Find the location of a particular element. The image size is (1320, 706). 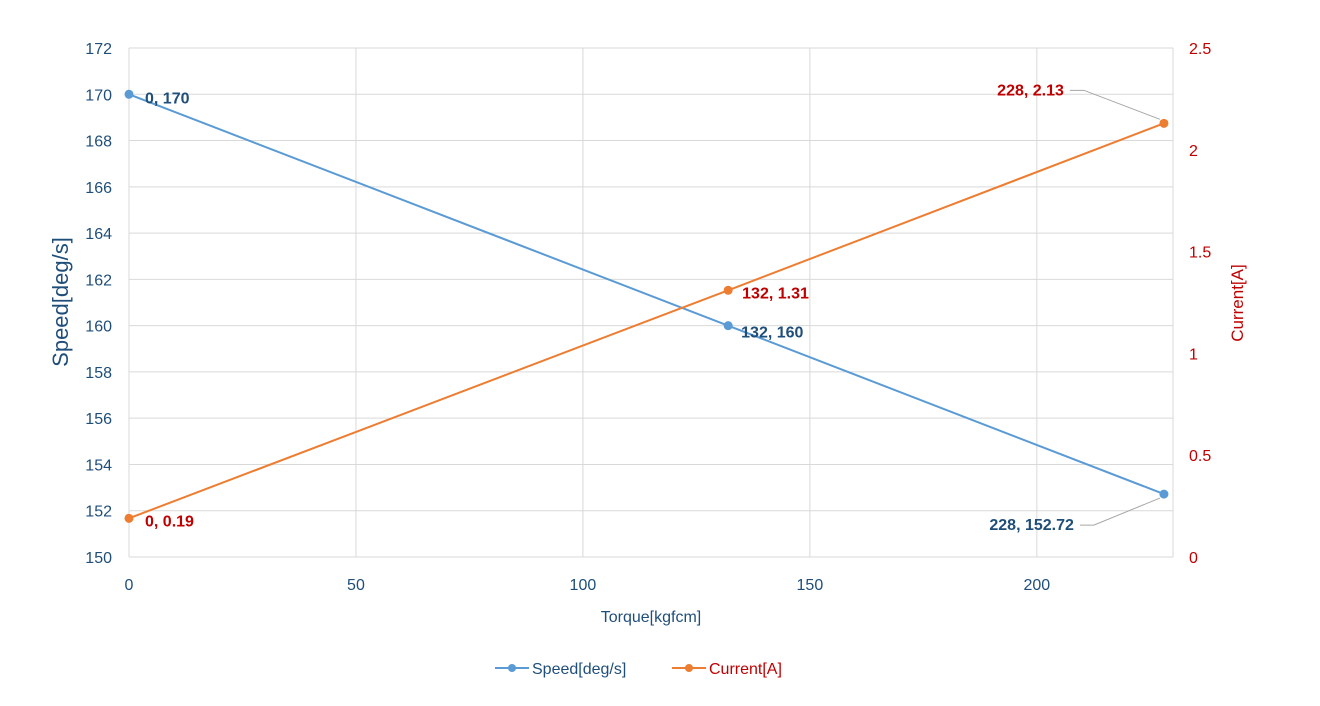

y-left-tick-label: 160 is located at coordinates (98, 327).